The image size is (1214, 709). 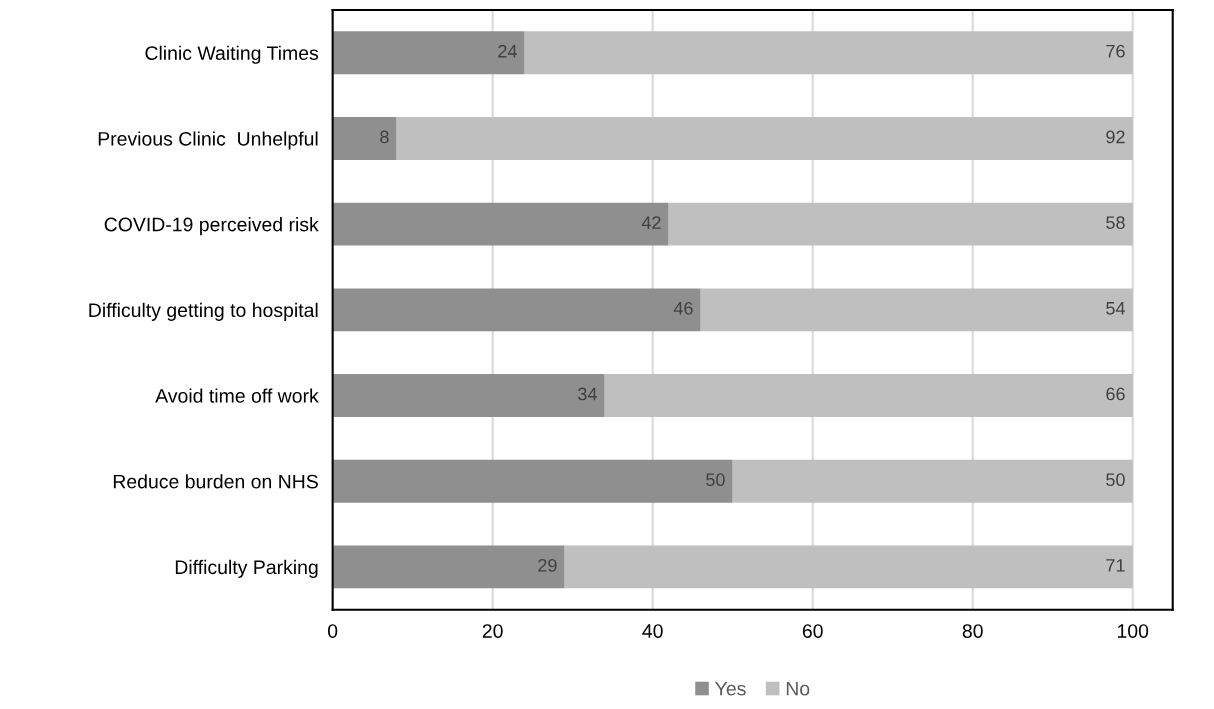 What do you see at coordinates (1133, 631) in the screenshot?
I see `x-tick-label: 100` at bounding box center [1133, 631].